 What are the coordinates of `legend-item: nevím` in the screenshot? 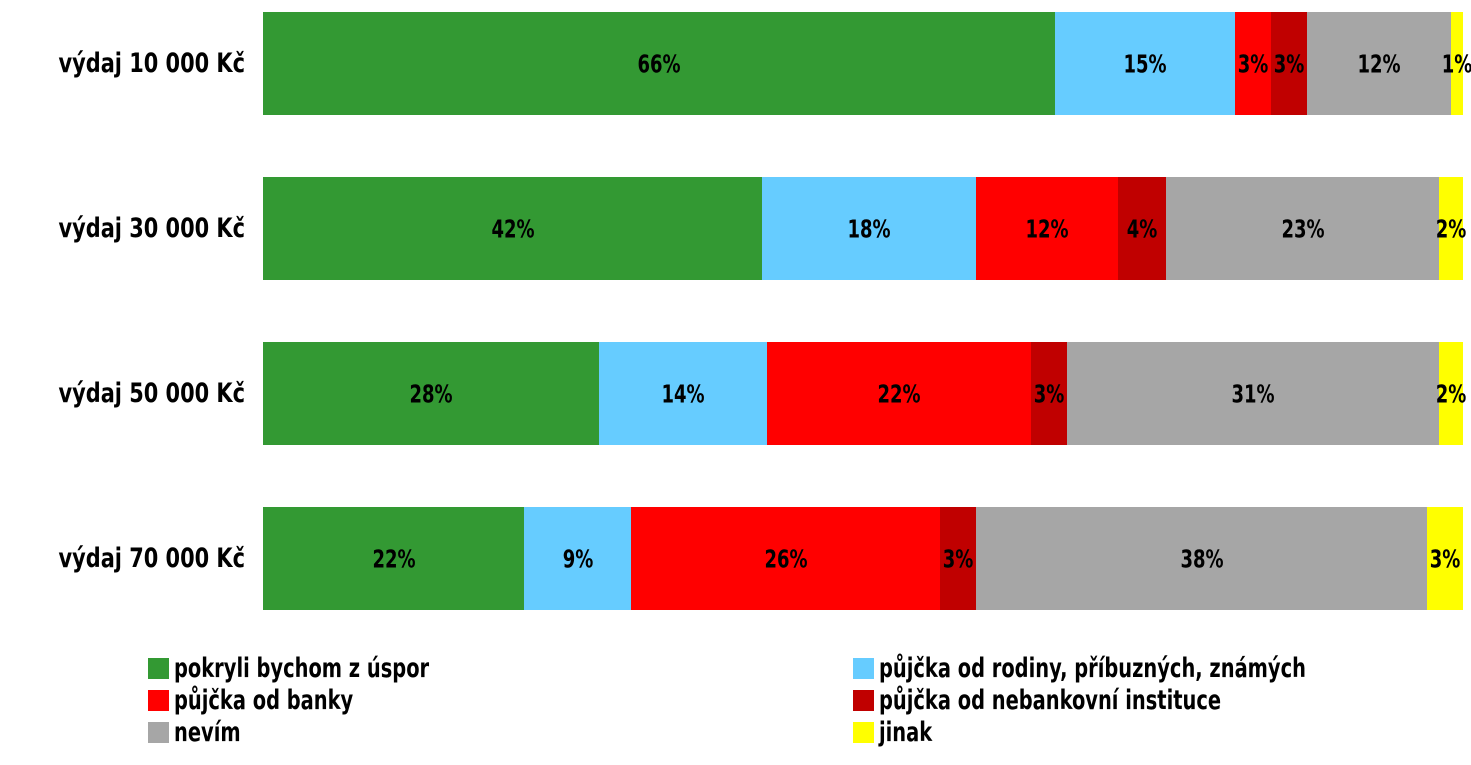 It's located at (202, 732).